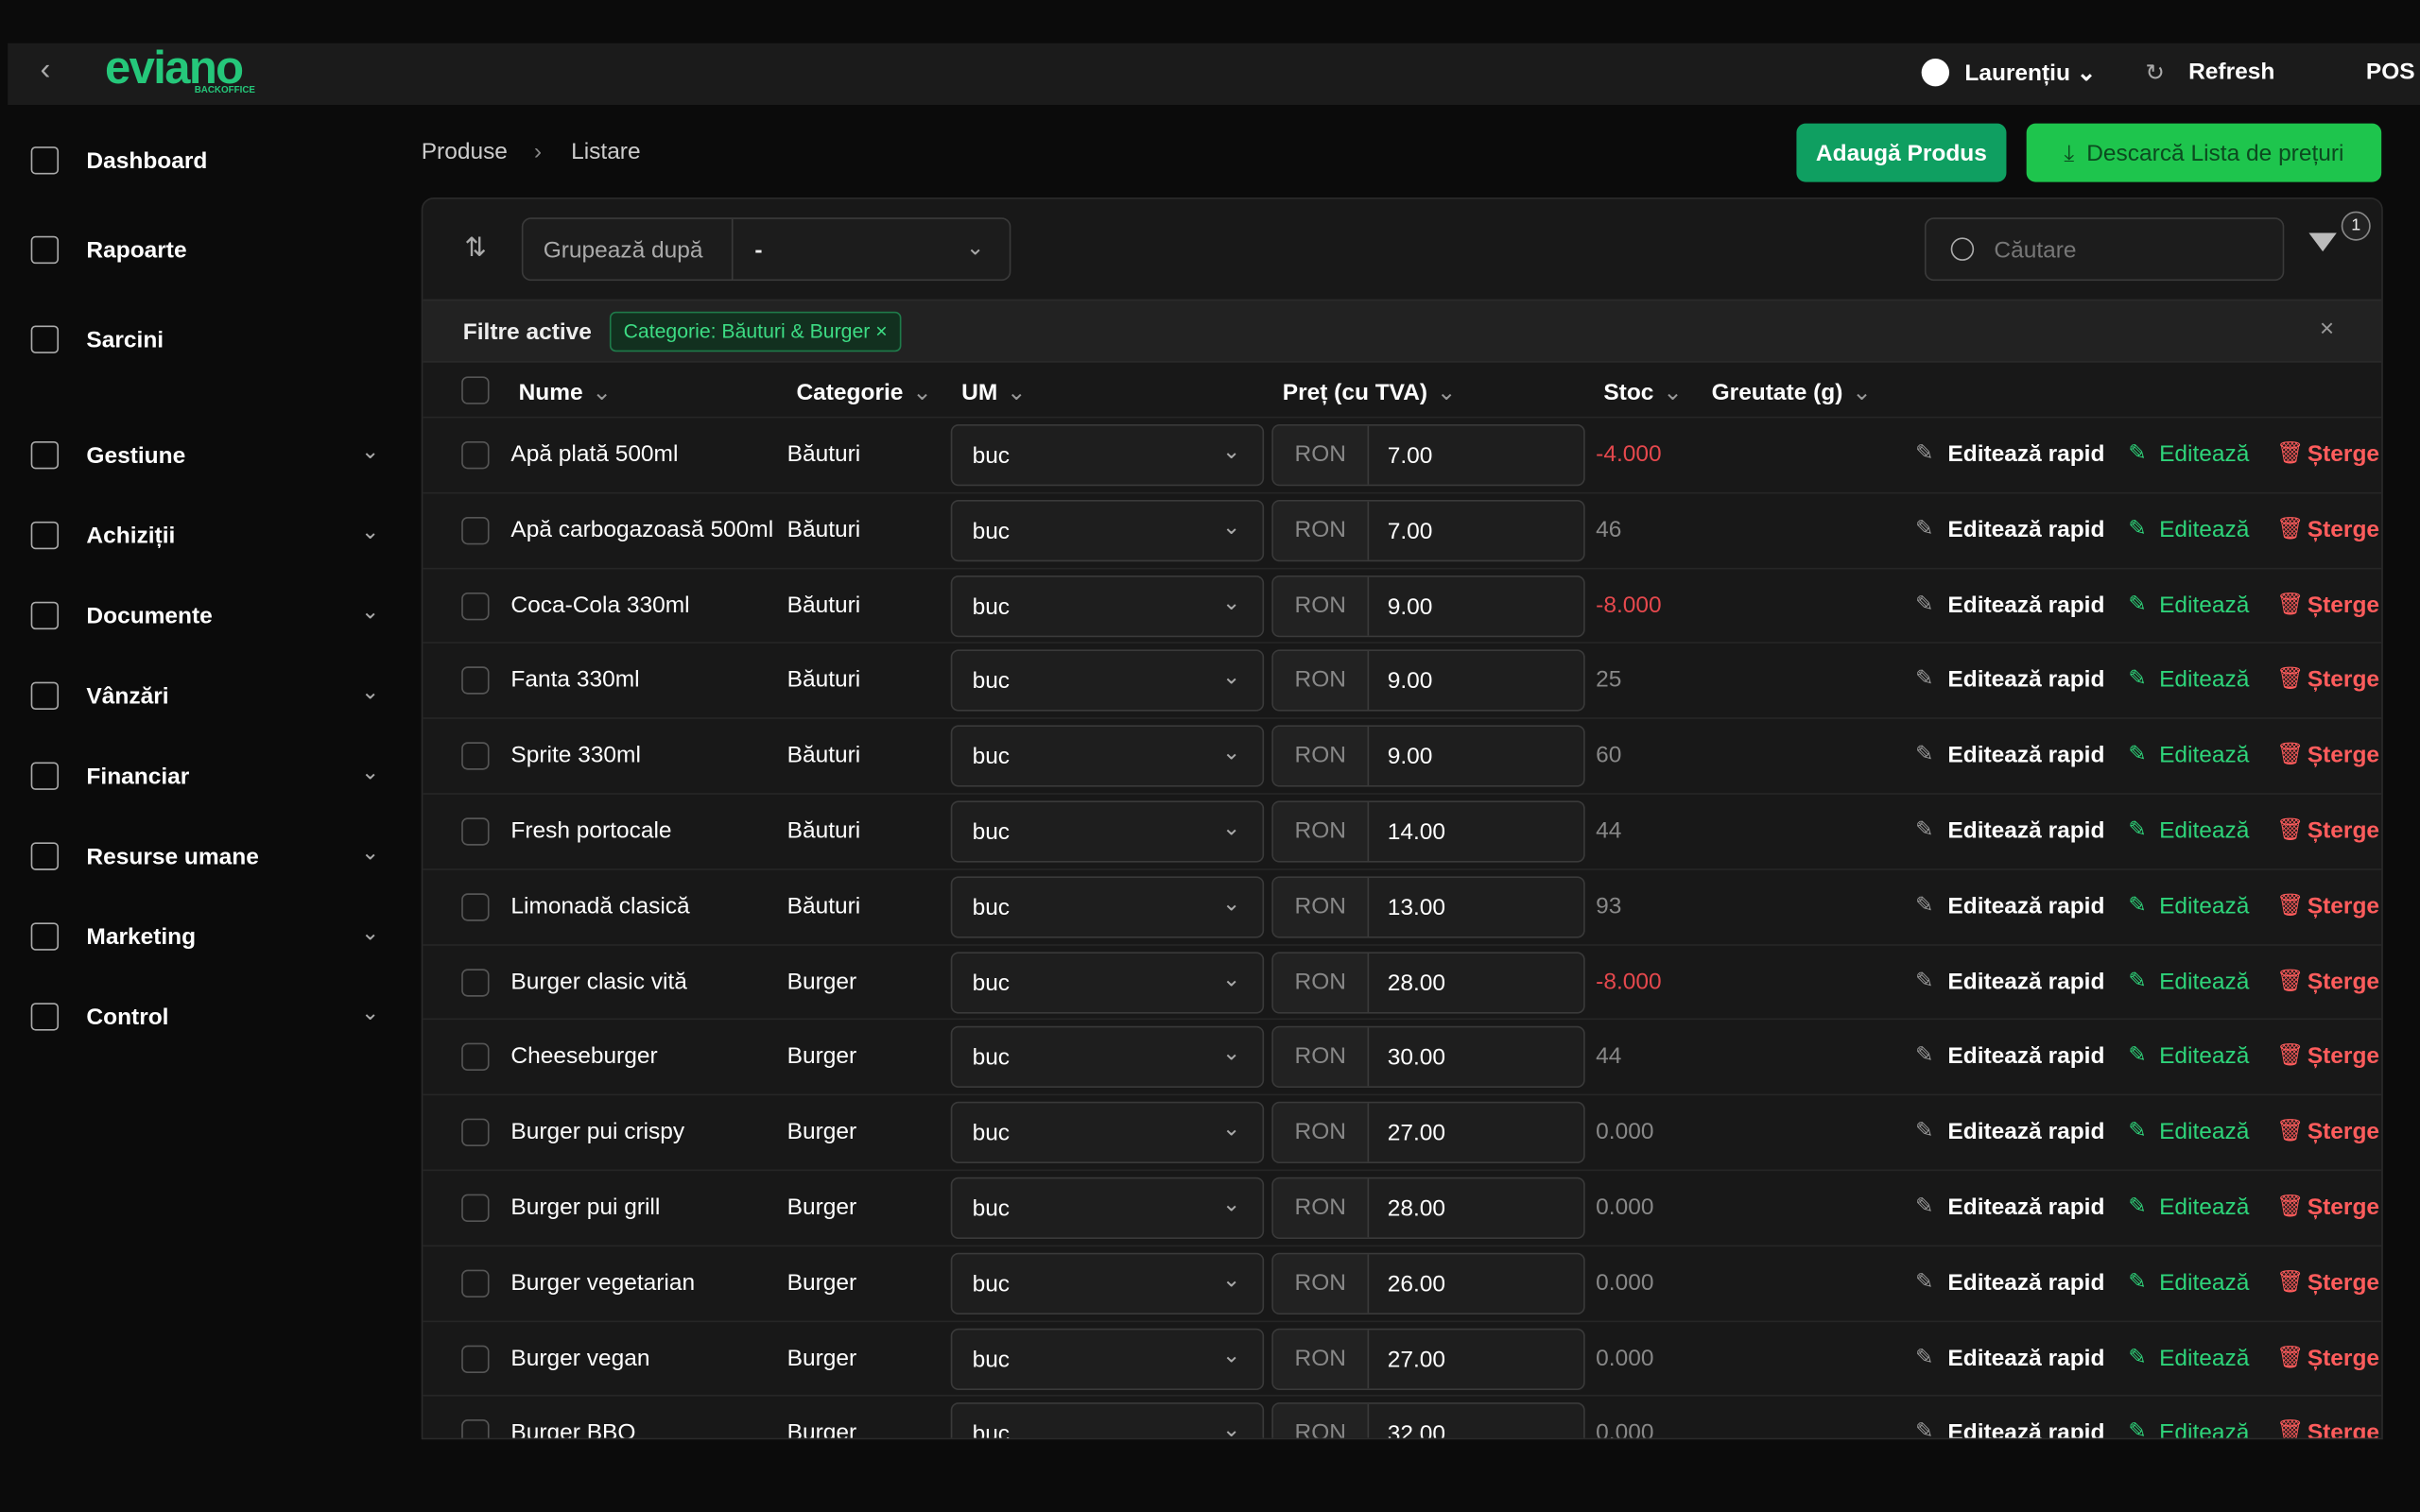  What do you see at coordinates (2231, 72) in the screenshot?
I see `refresh-button: Refresh` at bounding box center [2231, 72].